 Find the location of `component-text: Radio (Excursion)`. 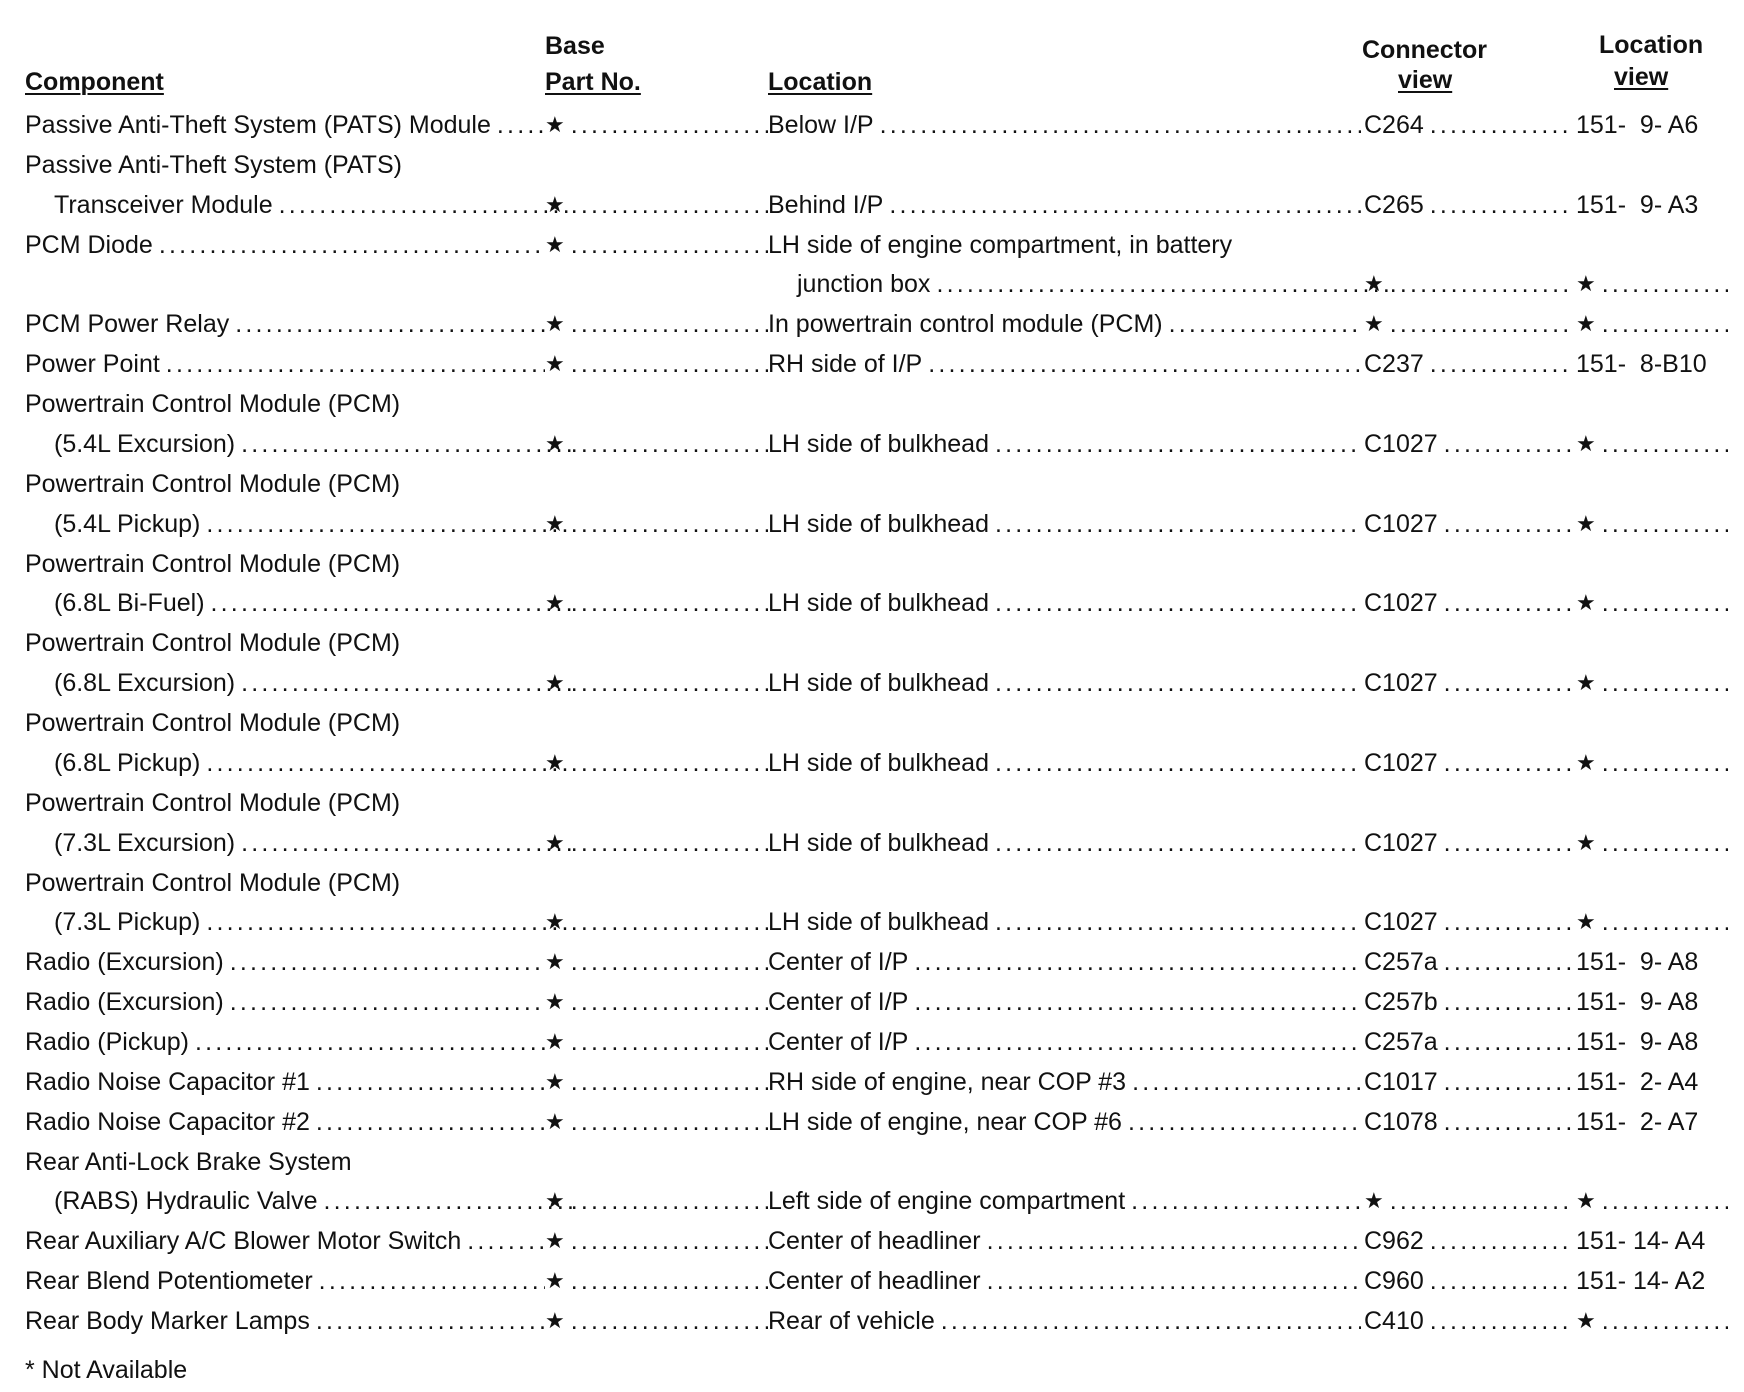

component-text: Radio (Excursion) is located at coordinates (124, 962).